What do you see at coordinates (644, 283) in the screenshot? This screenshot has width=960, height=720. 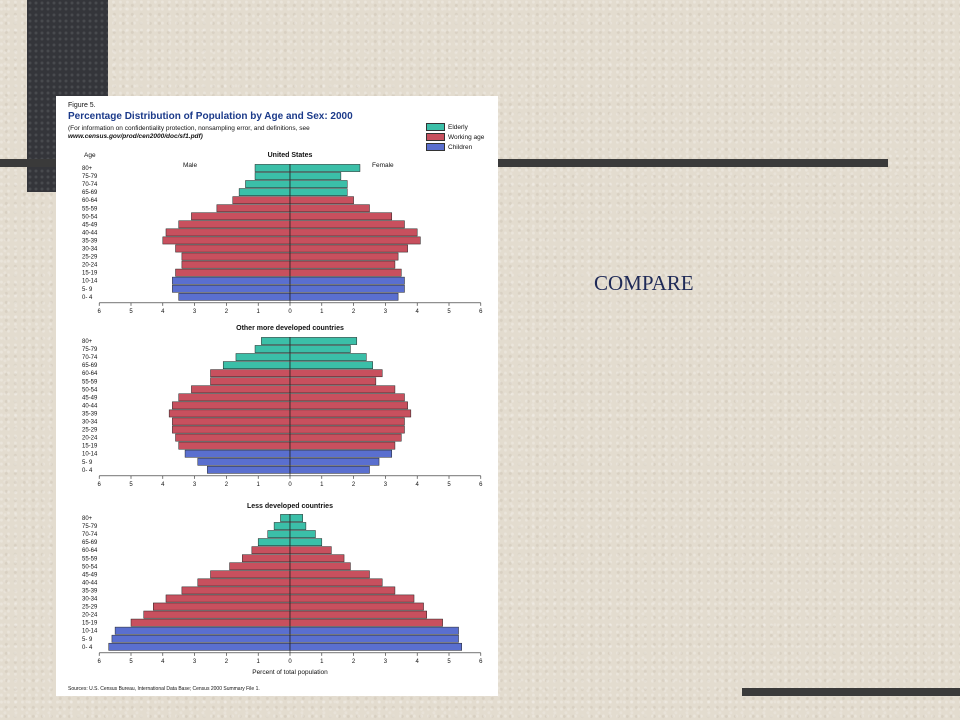 I see `compare-heading: COMPARE` at bounding box center [644, 283].